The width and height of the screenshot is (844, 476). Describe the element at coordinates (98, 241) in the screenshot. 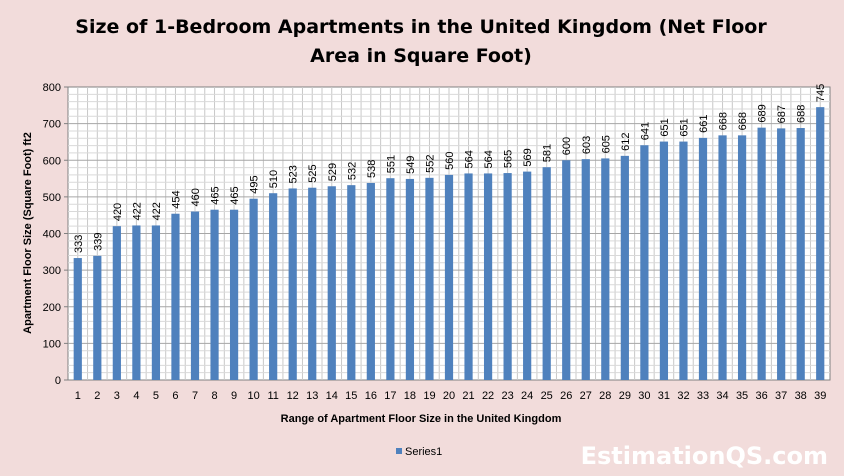

I see `data-label: 339` at that location.